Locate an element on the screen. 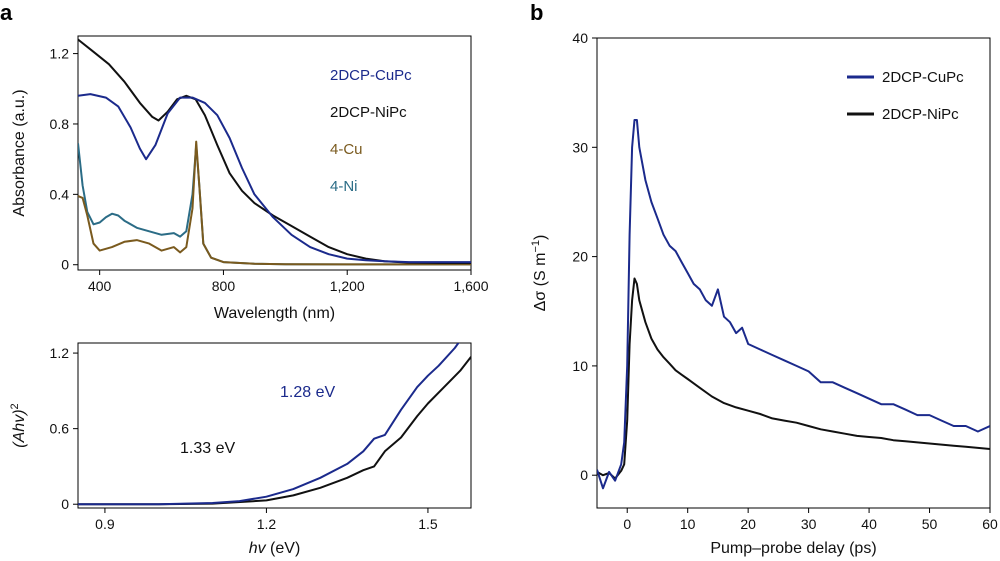 The height and width of the screenshot is (561, 1000). x-axis-title: Pump–probe delay (ps) is located at coordinates (793, 548).